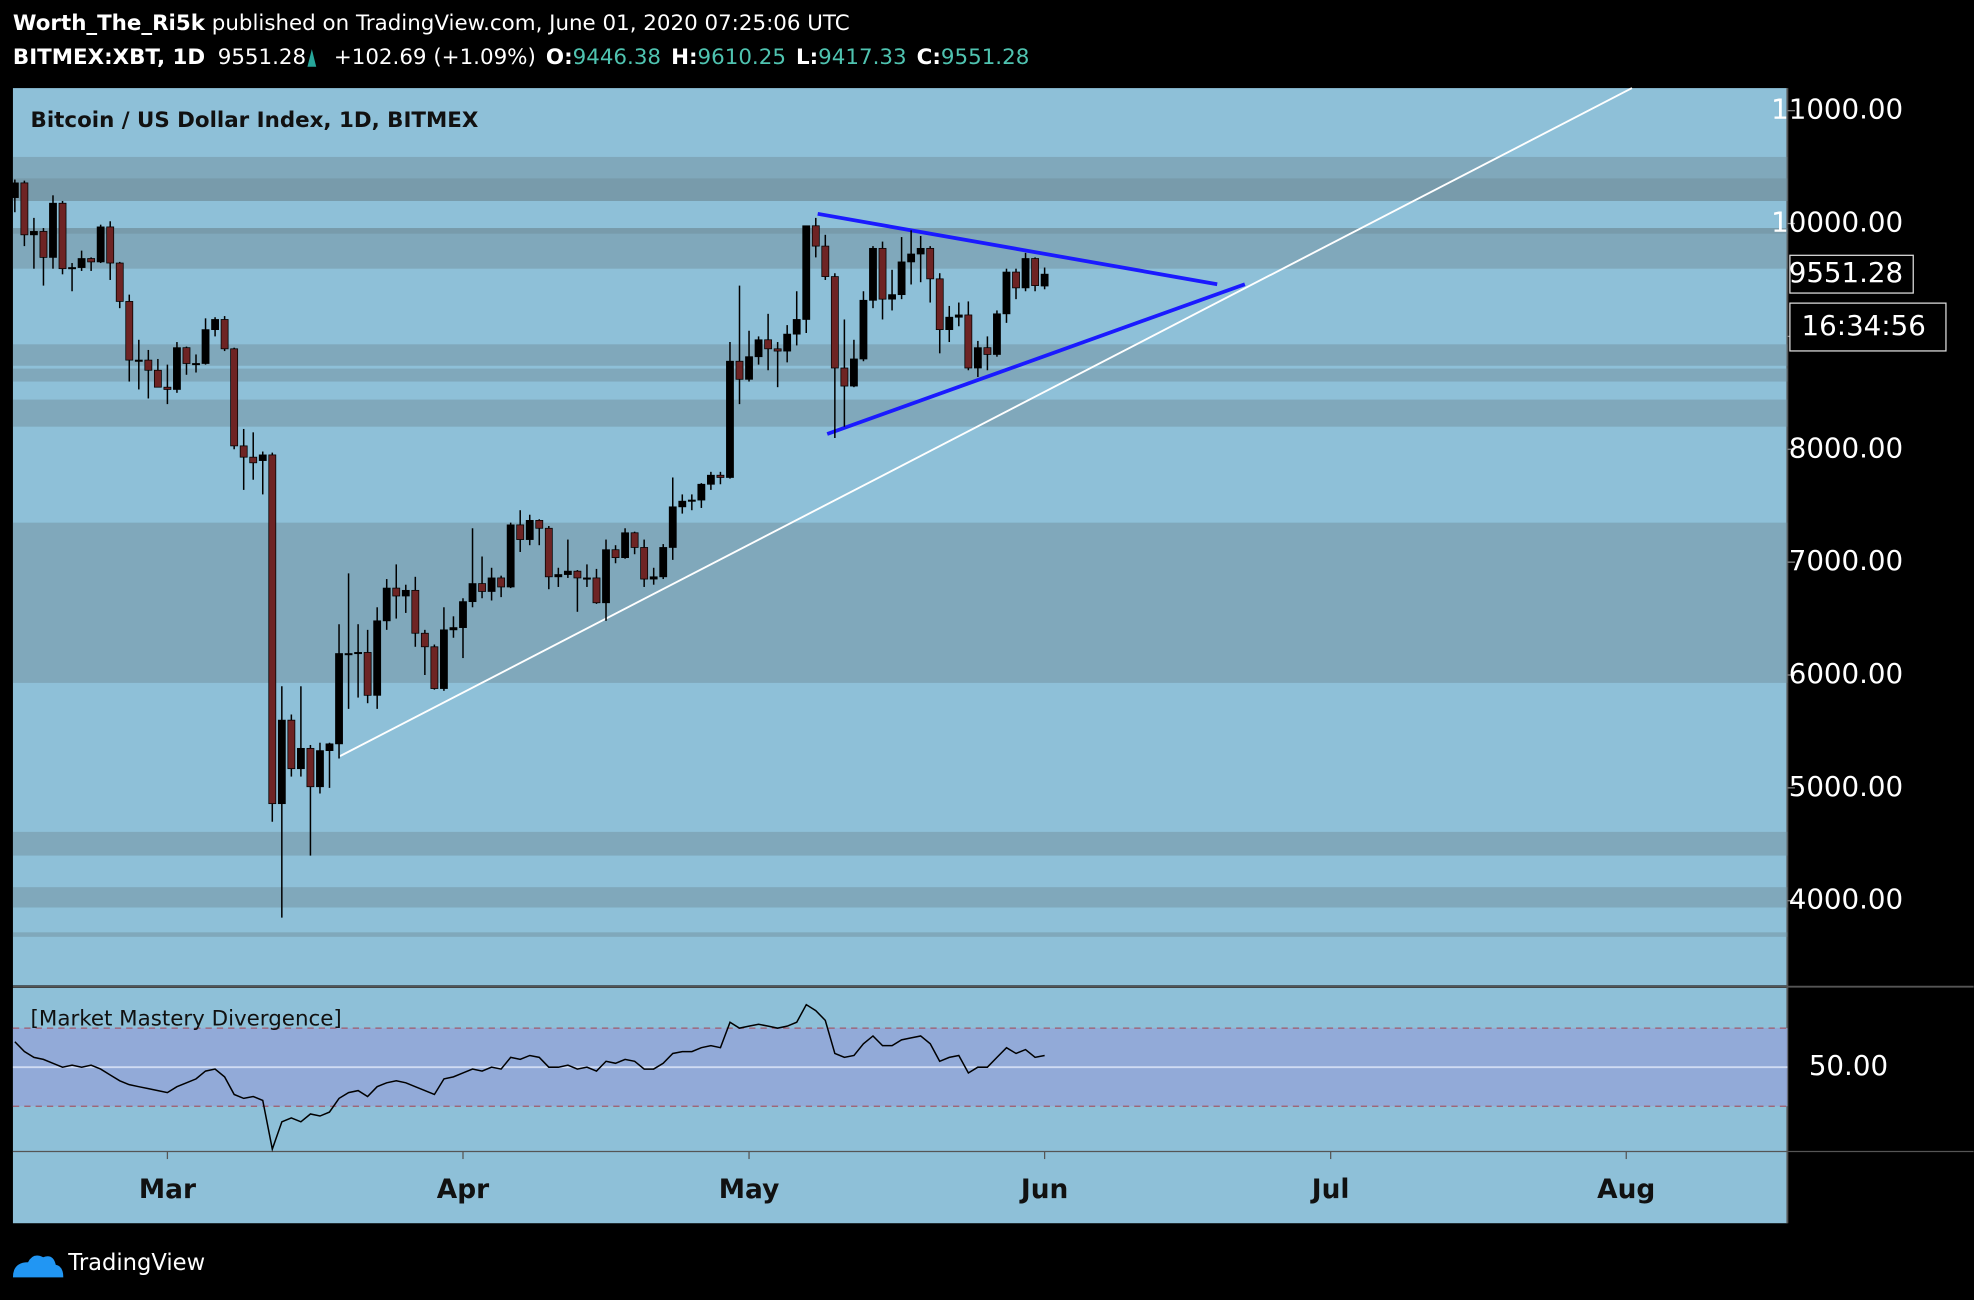  Describe the element at coordinates (1837, 222) in the screenshot. I see `y-tick-label: 10000.00` at that location.